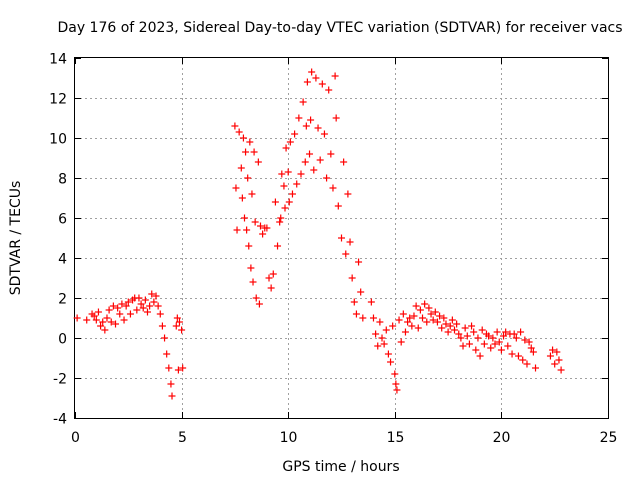 Image resolution: width=640 pixels, height=480 pixels. I want to click on x-tick-label: 25, so click(609, 438).